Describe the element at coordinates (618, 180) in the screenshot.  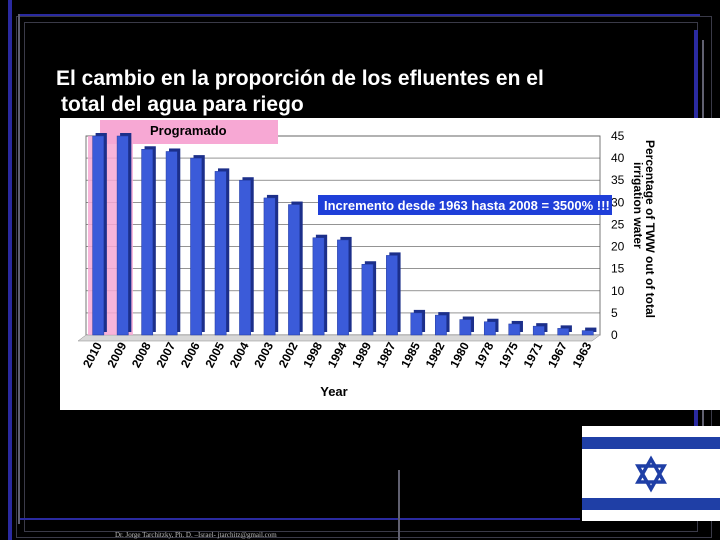
I see `y-tick-label: 35` at that location.